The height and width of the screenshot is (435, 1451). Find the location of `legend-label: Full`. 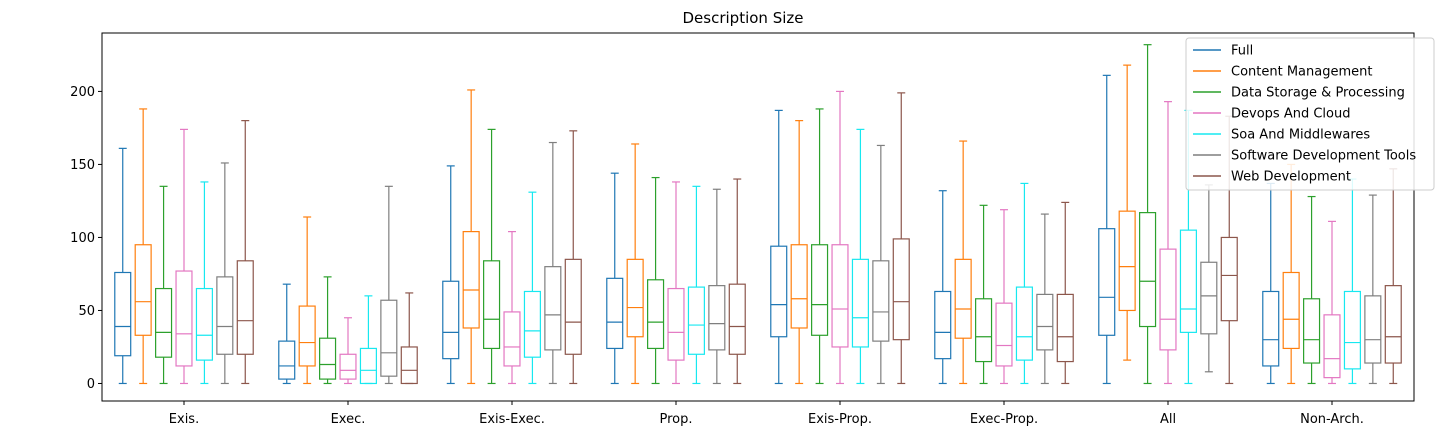

legend-label: Full is located at coordinates (1242, 51).